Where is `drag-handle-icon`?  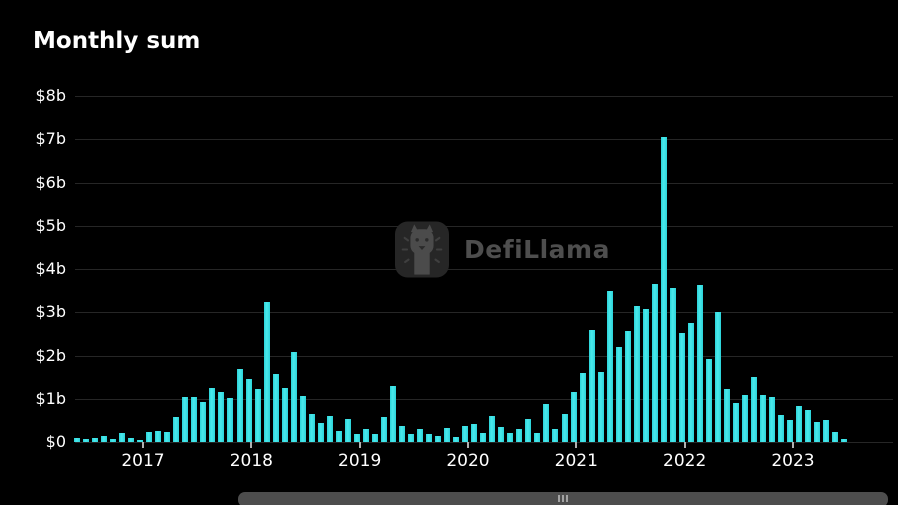 drag-handle-icon is located at coordinates (563, 498).